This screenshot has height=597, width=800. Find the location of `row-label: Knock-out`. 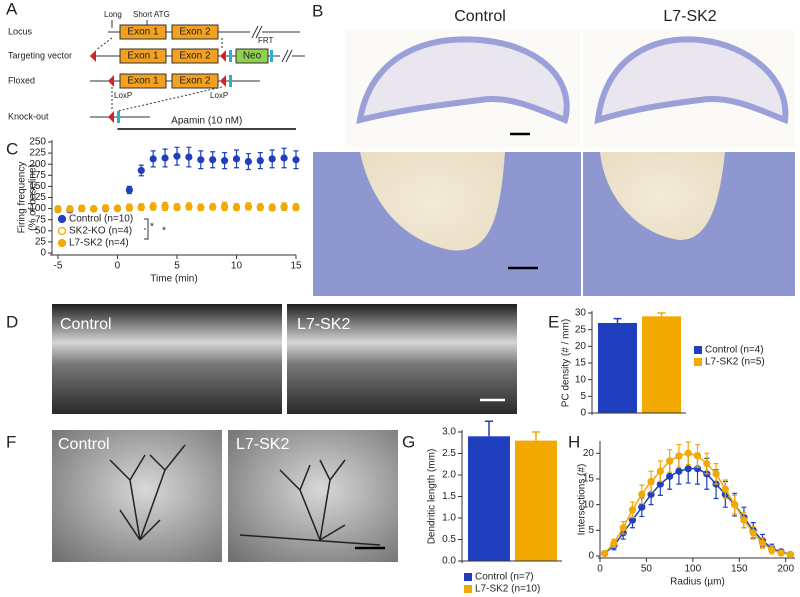

row-label: Knock-out is located at coordinates (28, 116).